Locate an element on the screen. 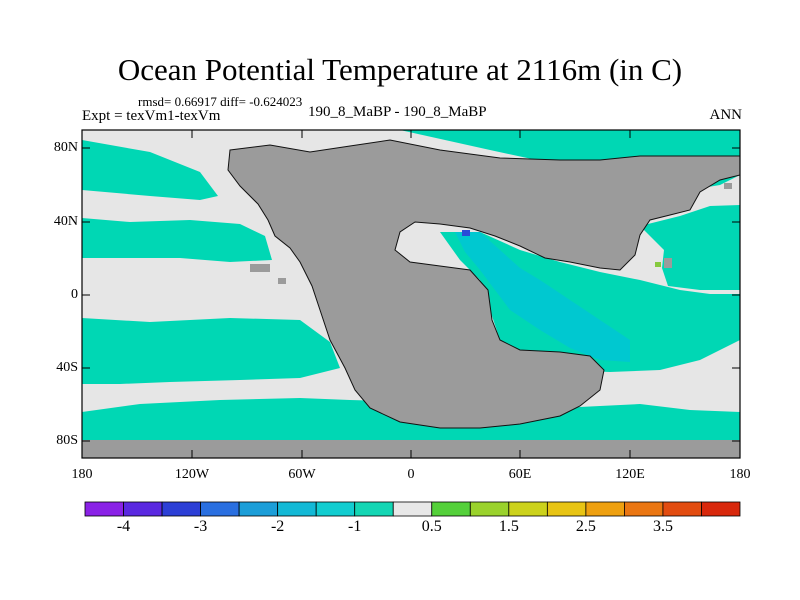 Image resolution: width=800 pixels, height=600 pixels. lat-label-40s: 40S is located at coordinates (67, 367).